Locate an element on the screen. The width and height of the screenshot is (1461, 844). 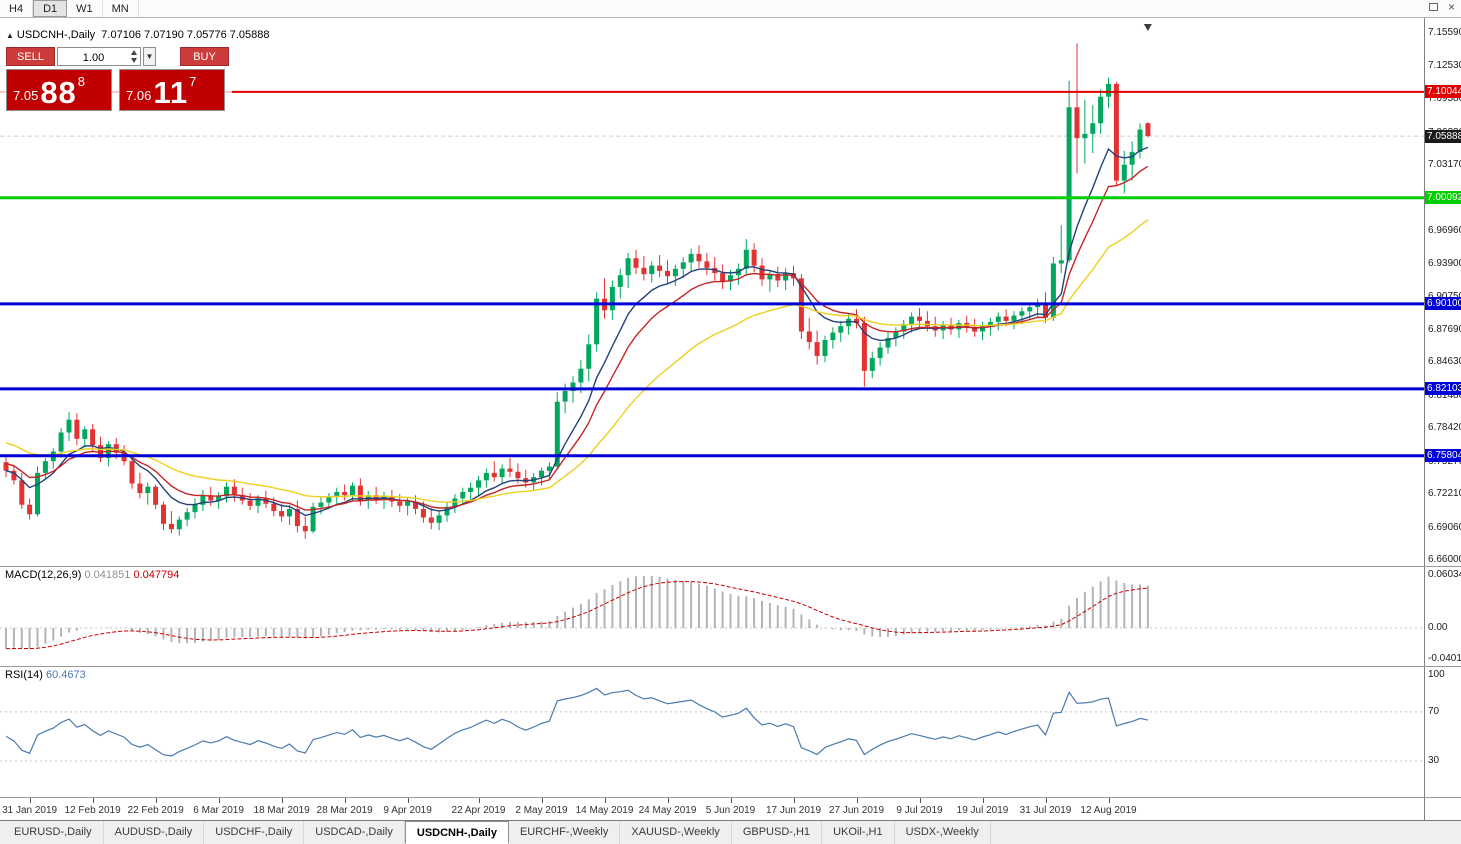
price-axis-label: 6.78420 is located at coordinates (1444, 427).